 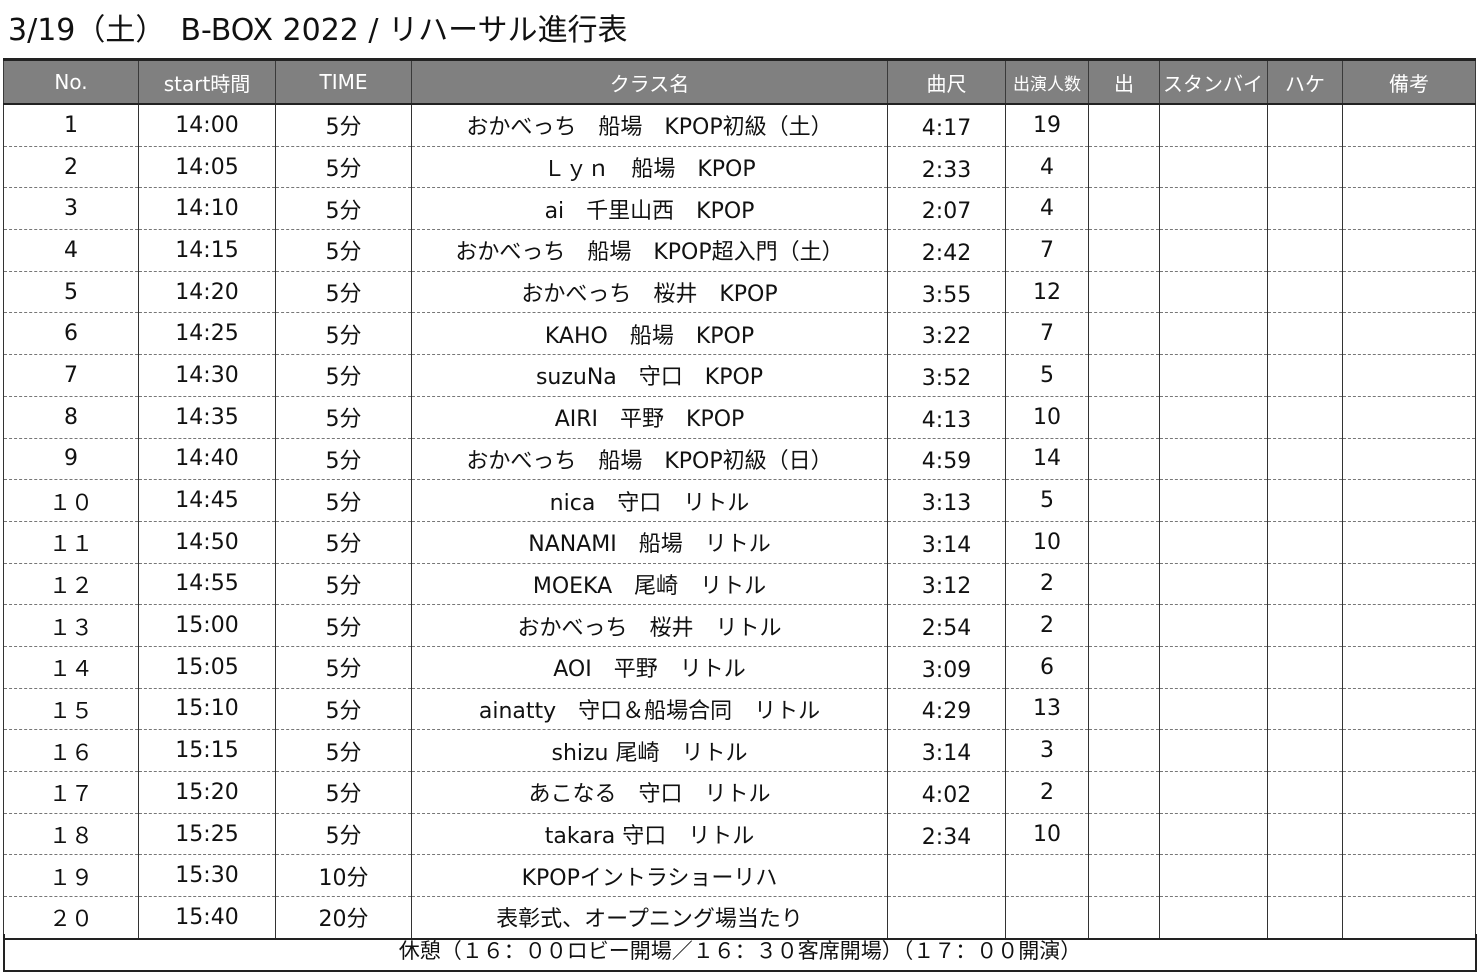 What do you see at coordinates (1124, 81) in the screenshot?
I see `header-enter: 出` at bounding box center [1124, 81].